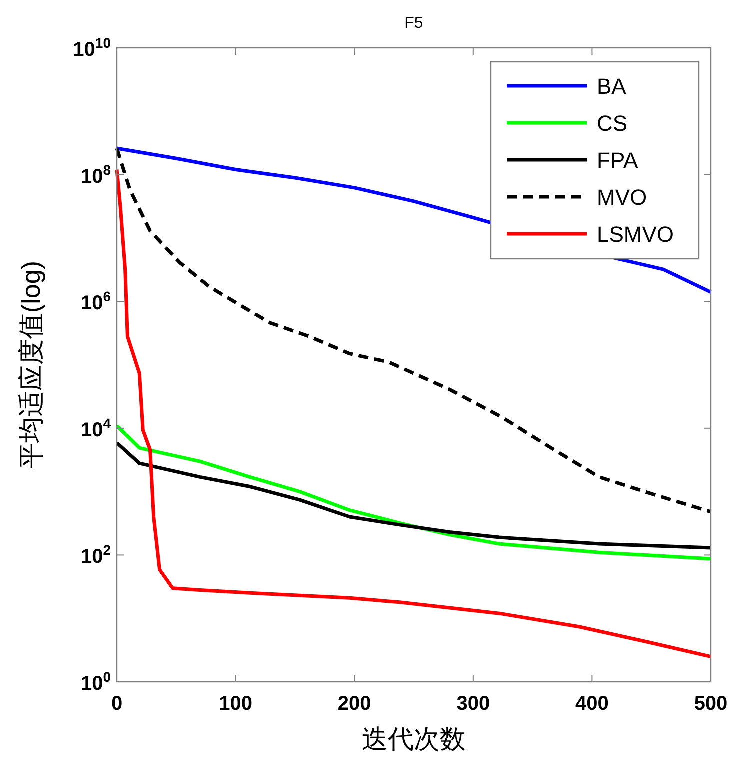  Describe the element at coordinates (622, 197) in the screenshot. I see `legend-label: MVO` at that location.